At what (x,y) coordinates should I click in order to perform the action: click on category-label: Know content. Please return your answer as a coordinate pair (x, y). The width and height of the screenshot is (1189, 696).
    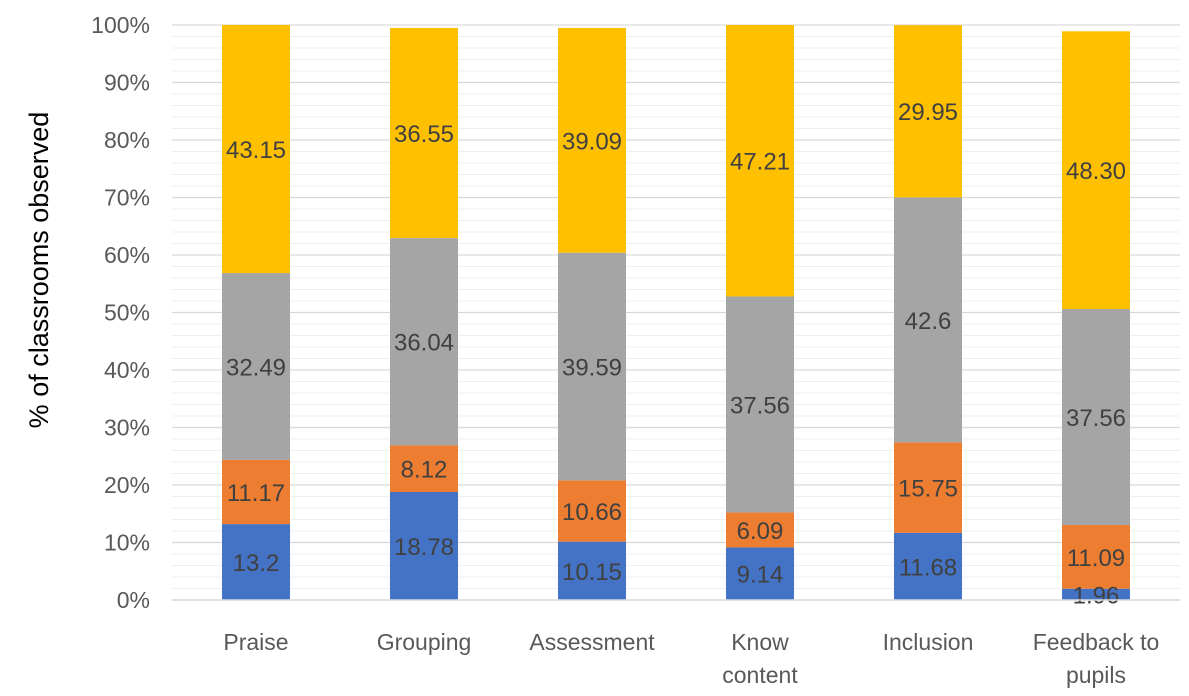
    Looking at the image, I should click on (760, 658).